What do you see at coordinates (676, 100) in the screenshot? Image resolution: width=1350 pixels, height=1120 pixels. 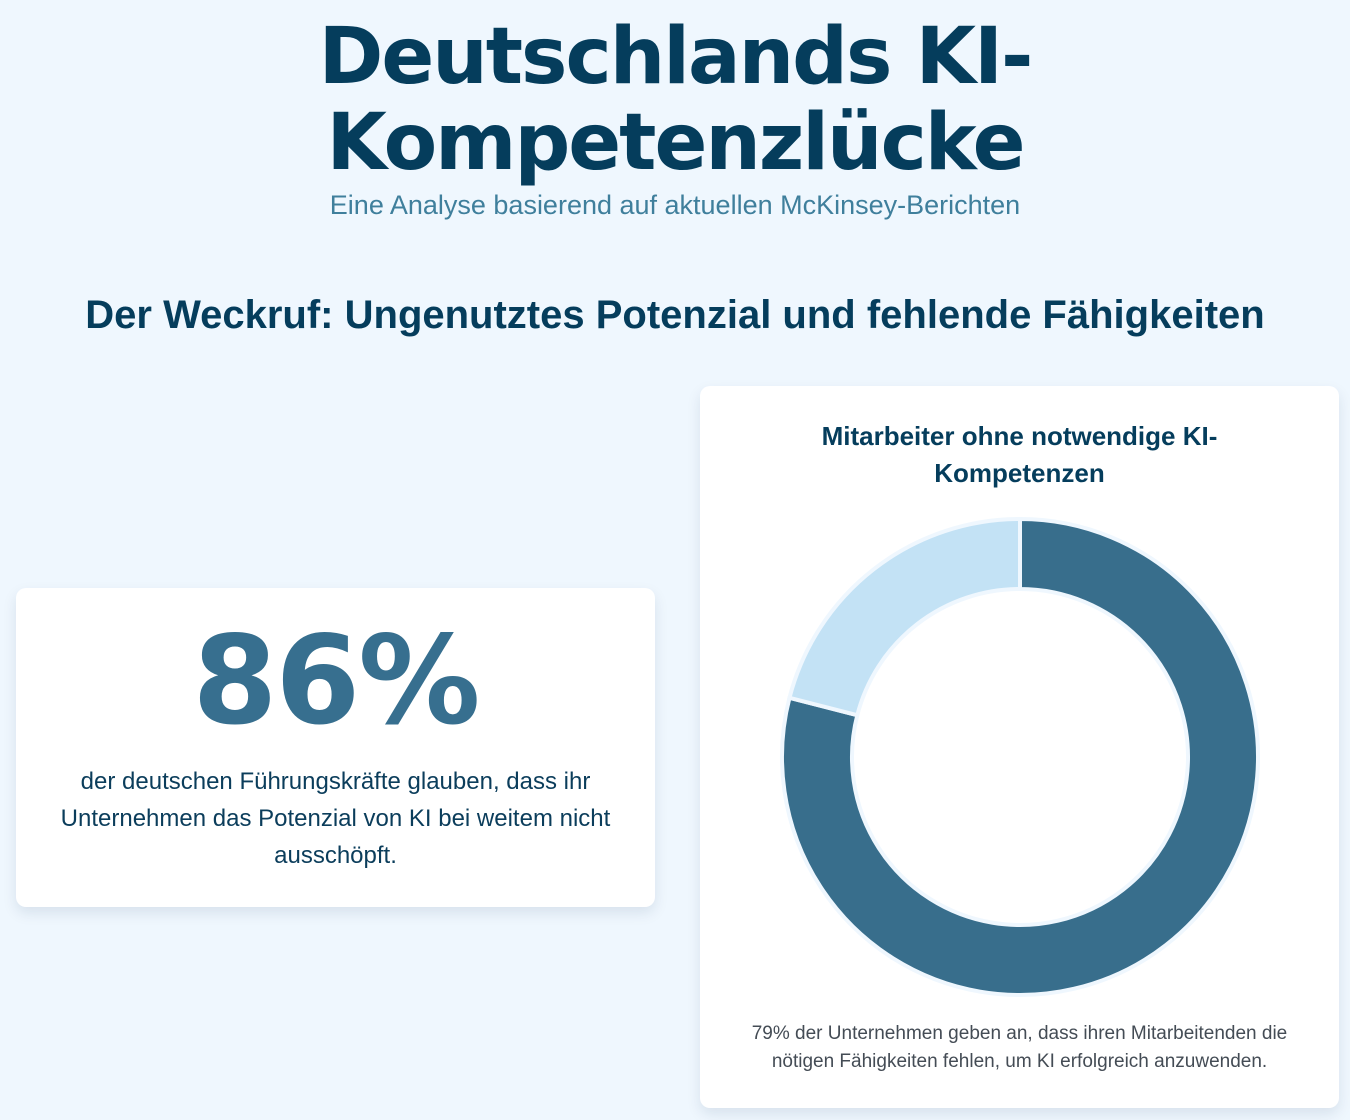 I see `page-title: Deutschlands KI-Kompetenzlücke` at bounding box center [676, 100].